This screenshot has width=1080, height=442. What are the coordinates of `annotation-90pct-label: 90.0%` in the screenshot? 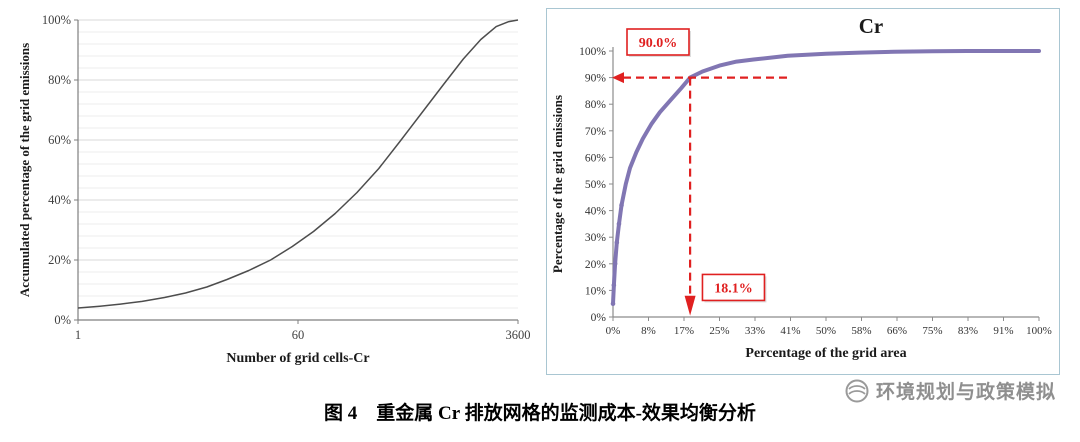 It's located at (658, 43).